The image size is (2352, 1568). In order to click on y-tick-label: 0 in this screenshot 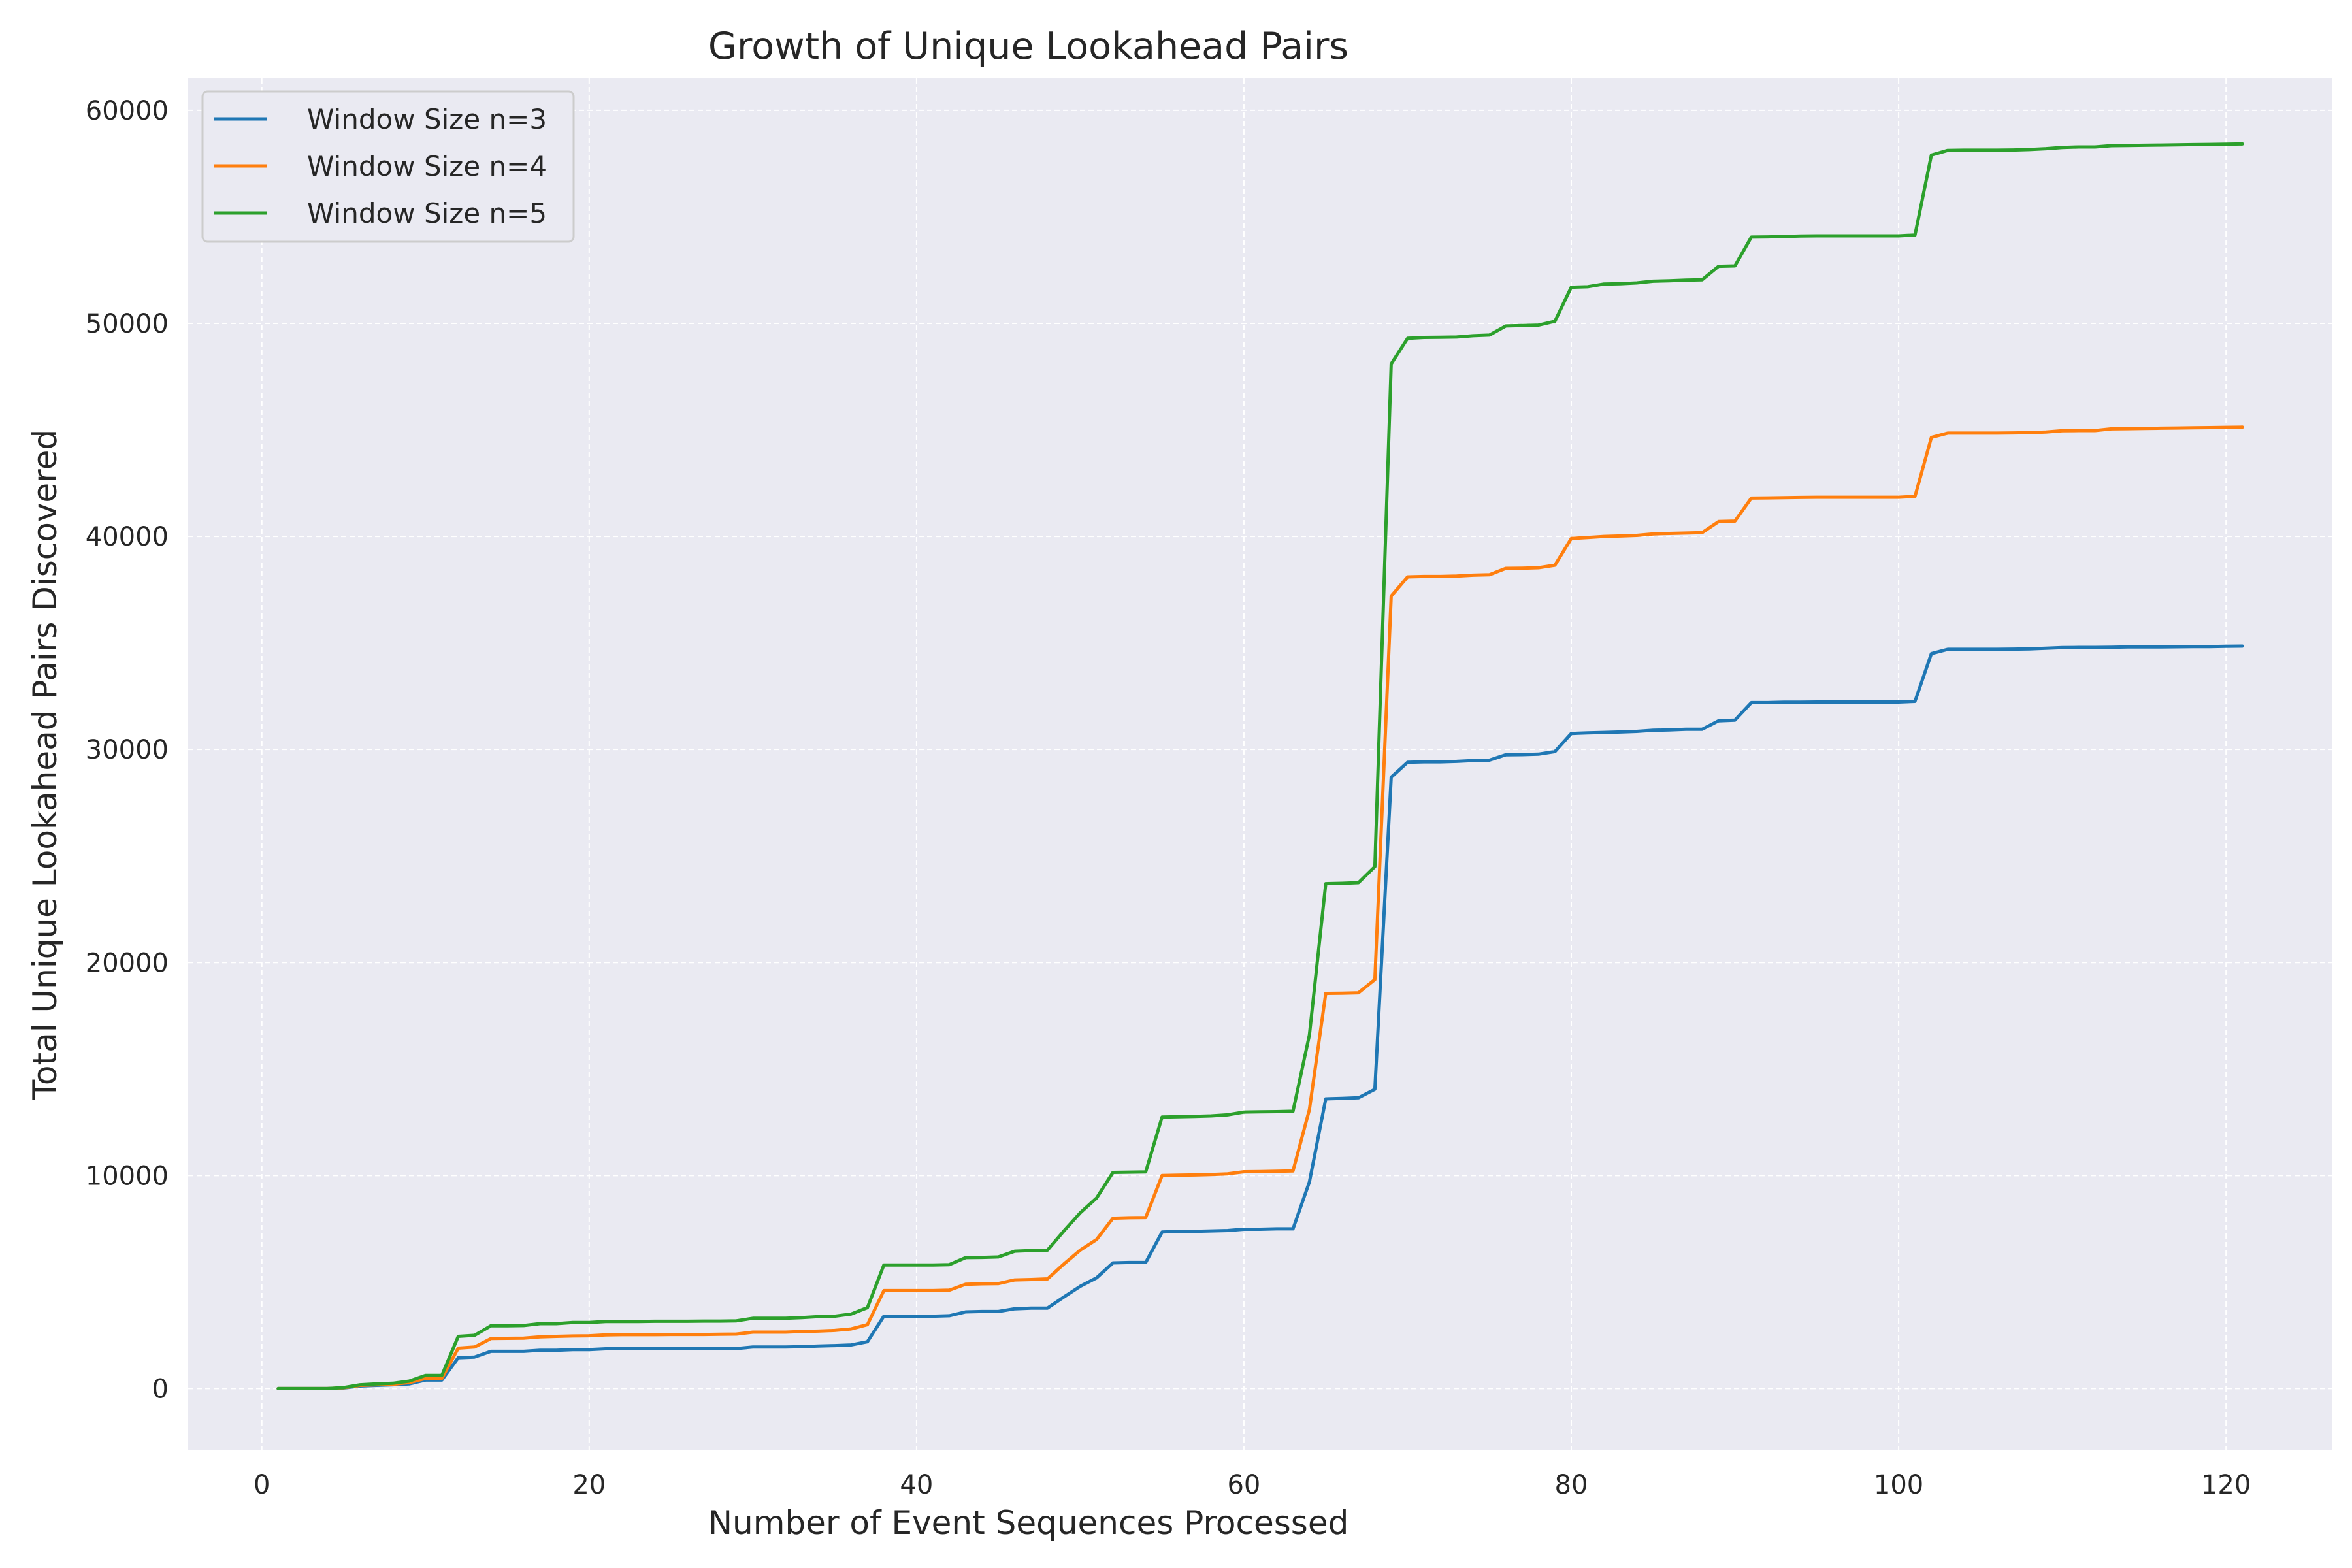, I will do `click(160, 1389)`.